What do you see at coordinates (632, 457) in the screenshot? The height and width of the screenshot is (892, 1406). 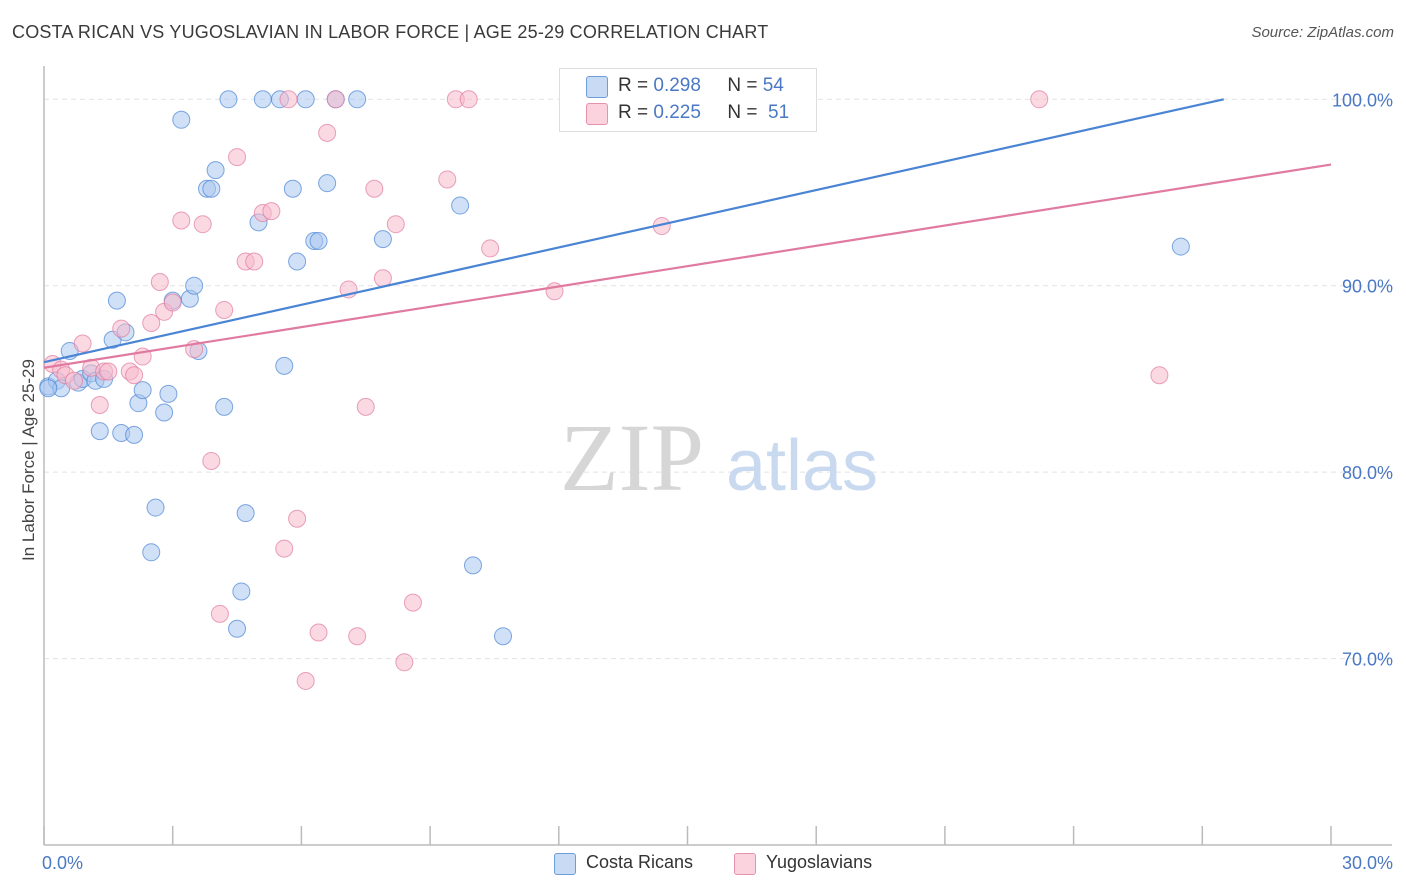 I see `watermark-zip: ZIP` at bounding box center [632, 457].